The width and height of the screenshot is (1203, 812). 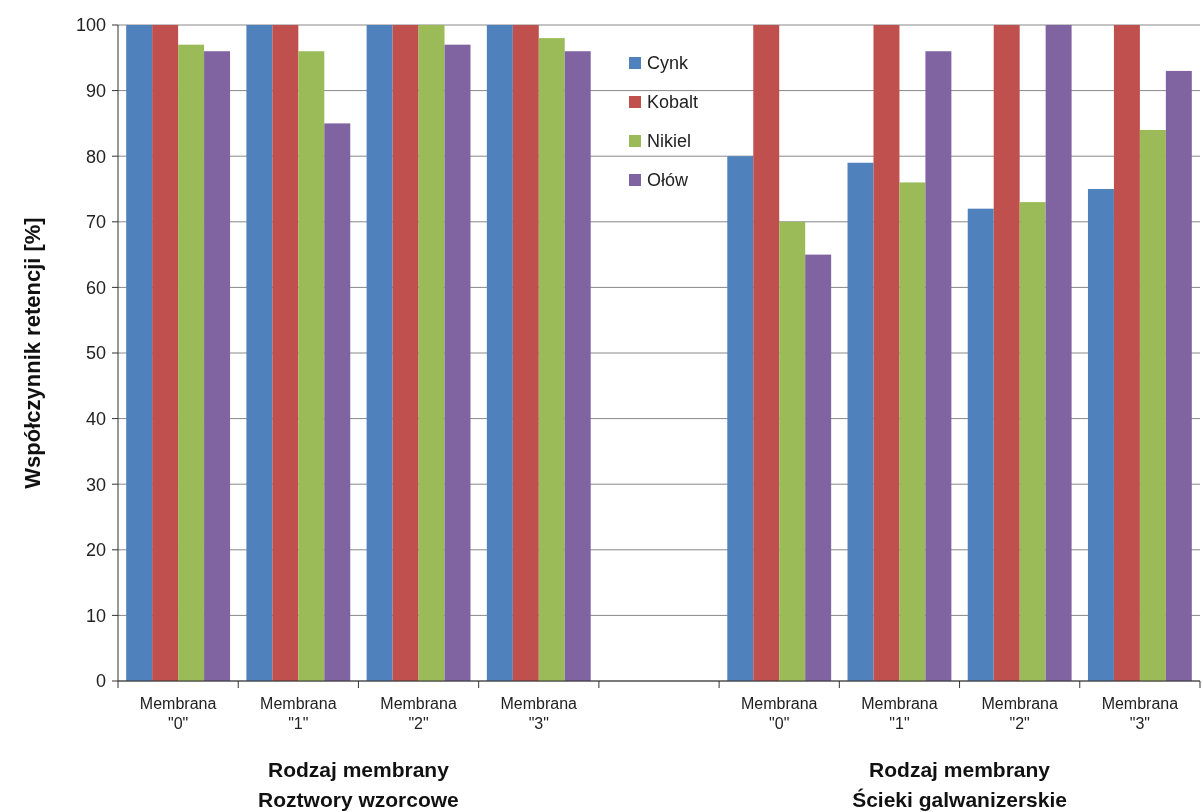 What do you see at coordinates (95, 156) in the screenshot?
I see `y-tick-label: 80` at bounding box center [95, 156].